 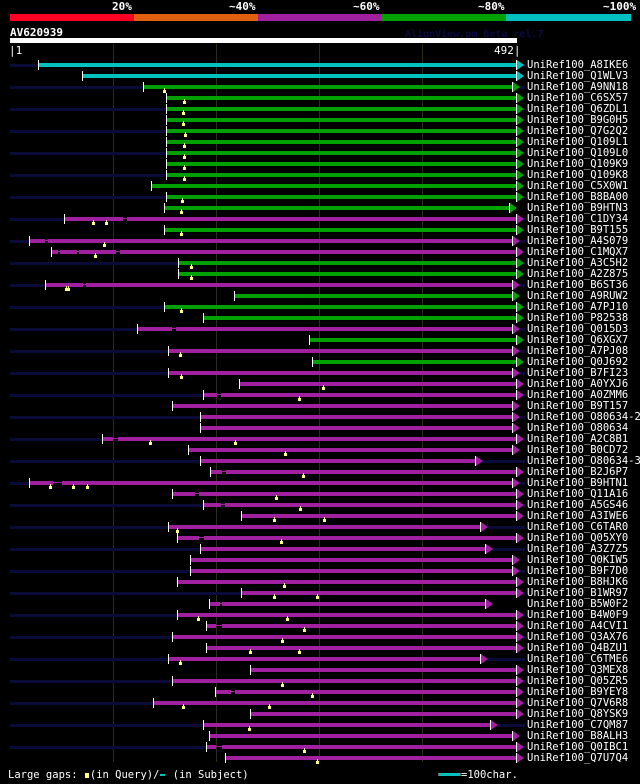 What do you see at coordinates (578, 483) in the screenshot?
I see `hit-label: UniRef100_B9HTN1` at bounding box center [578, 483].